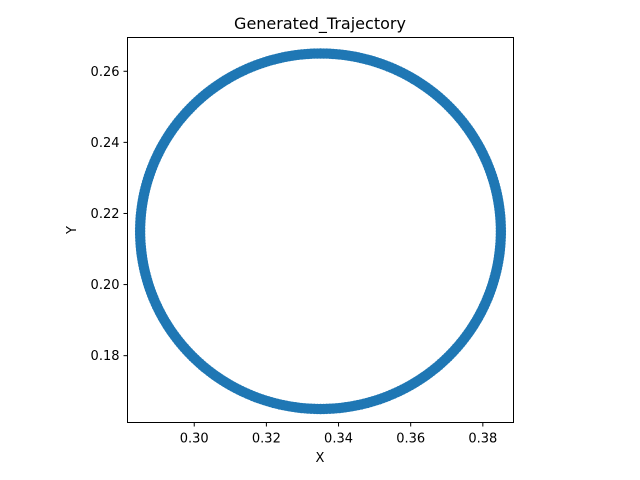 The image size is (640, 480). I want to click on x-axis-label: X, so click(320, 458).